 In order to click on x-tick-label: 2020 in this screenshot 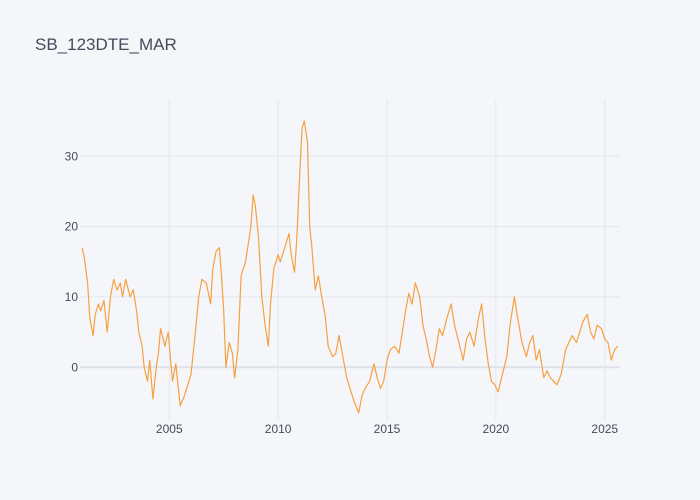, I will do `click(496, 429)`.